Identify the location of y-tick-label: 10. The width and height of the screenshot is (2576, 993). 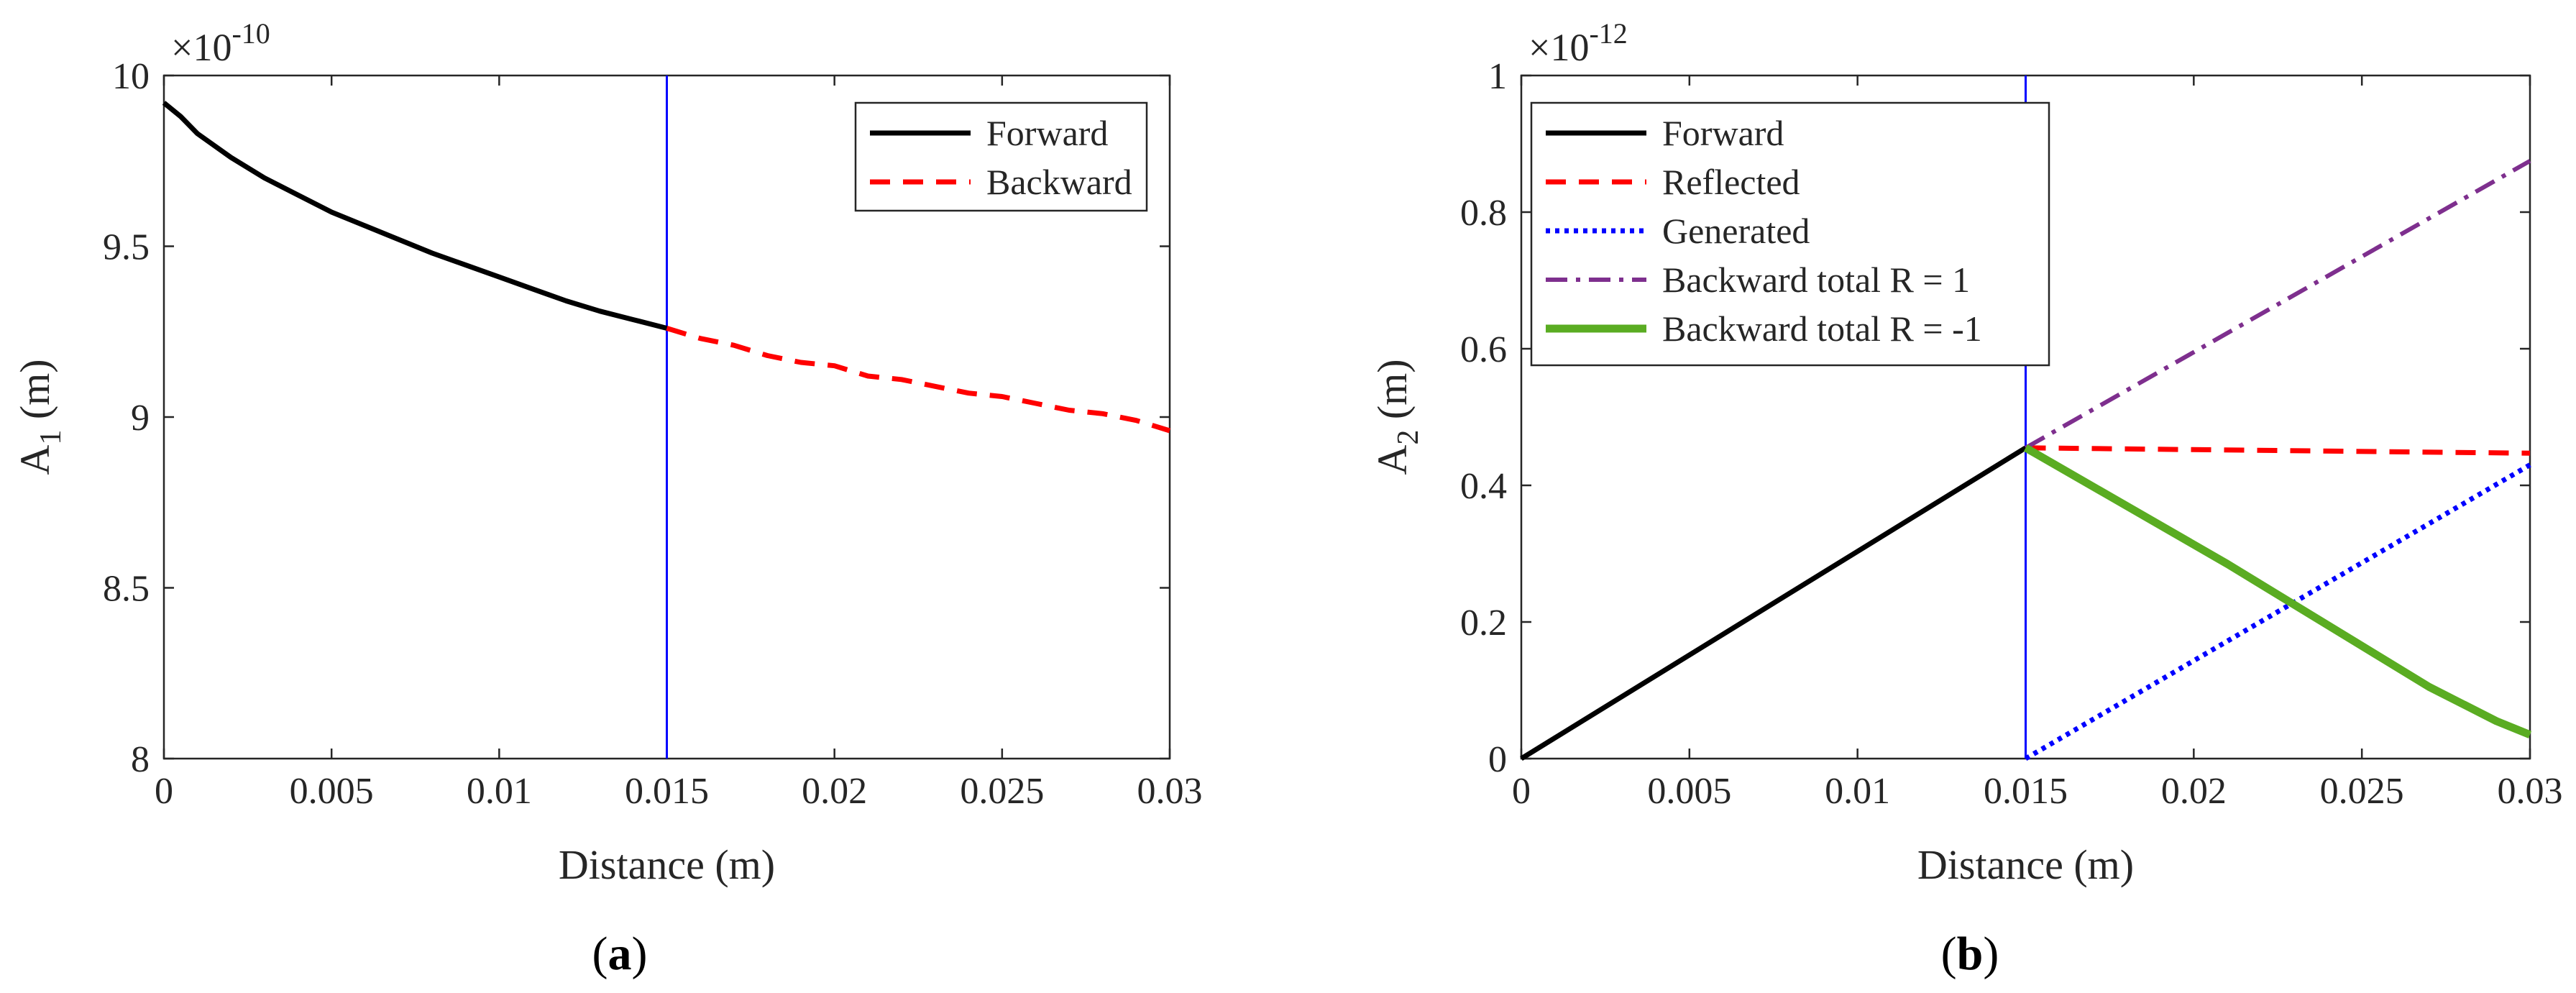
(131, 76).